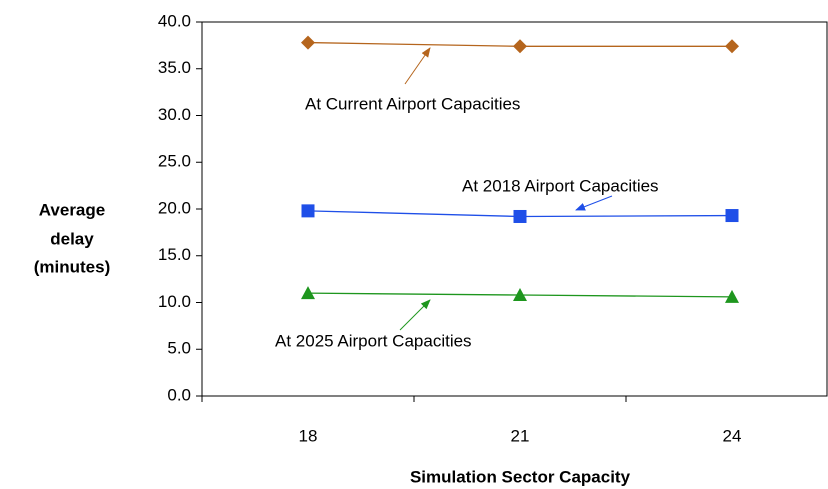 This screenshot has width=828, height=489. I want to click on x-tick-label: 24, so click(732, 435).